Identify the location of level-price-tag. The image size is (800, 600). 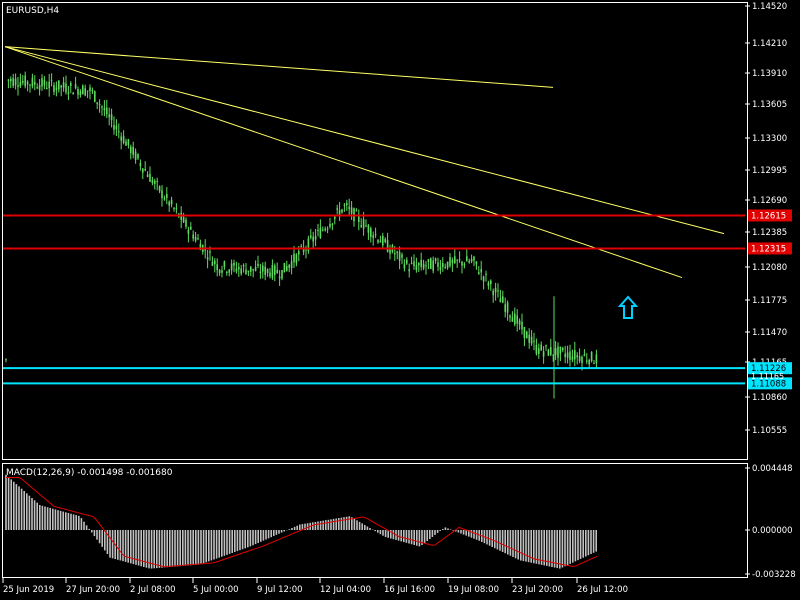
(770, 383).